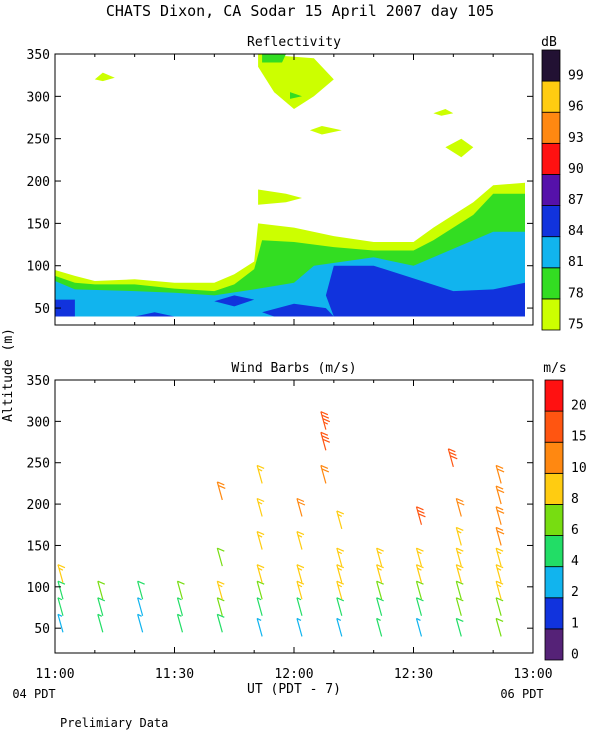  What do you see at coordinates (294, 689) in the screenshot?
I see `xaxis-label: UT (PDT - 7)` at bounding box center [294, 689].